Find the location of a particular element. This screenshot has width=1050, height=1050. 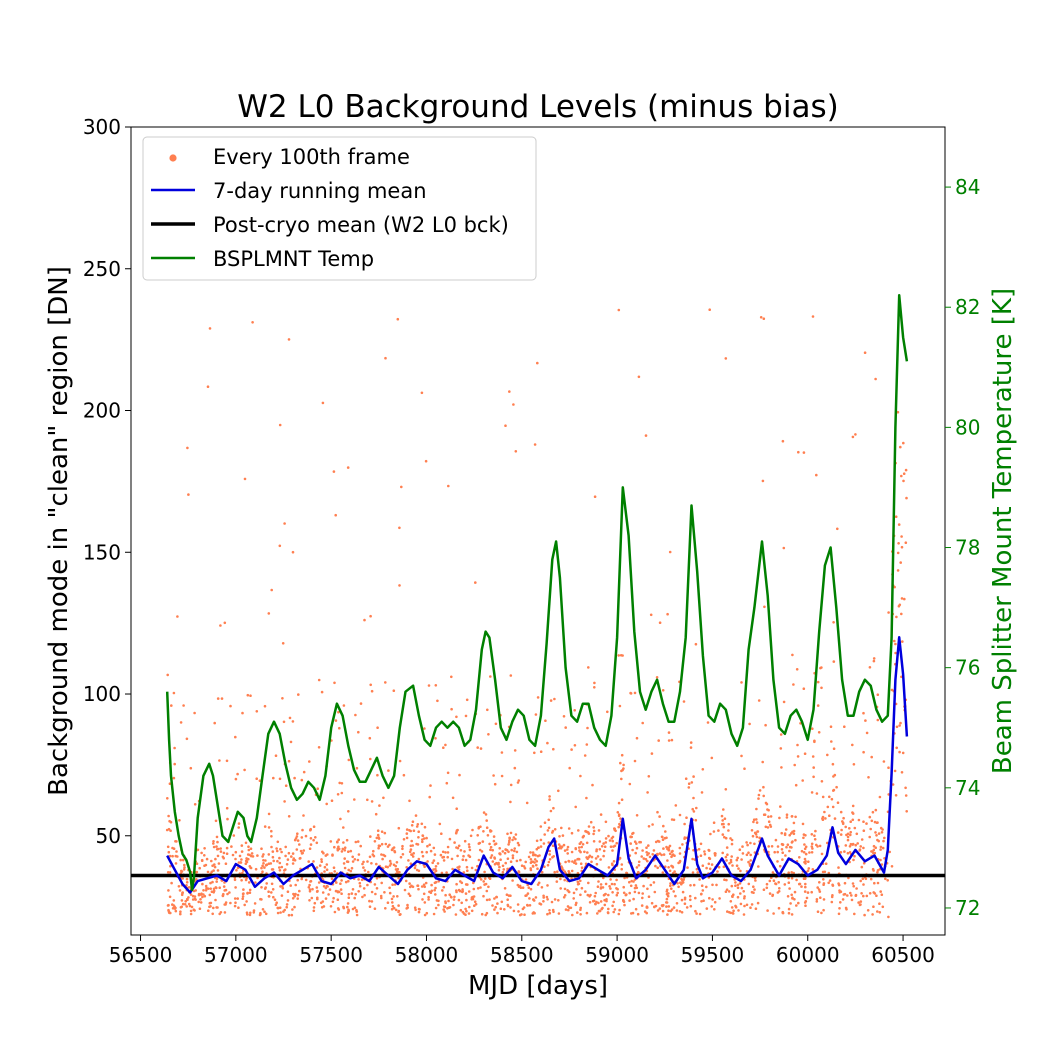

y2-tick-label: 72 is located at coordinates (967, 908).